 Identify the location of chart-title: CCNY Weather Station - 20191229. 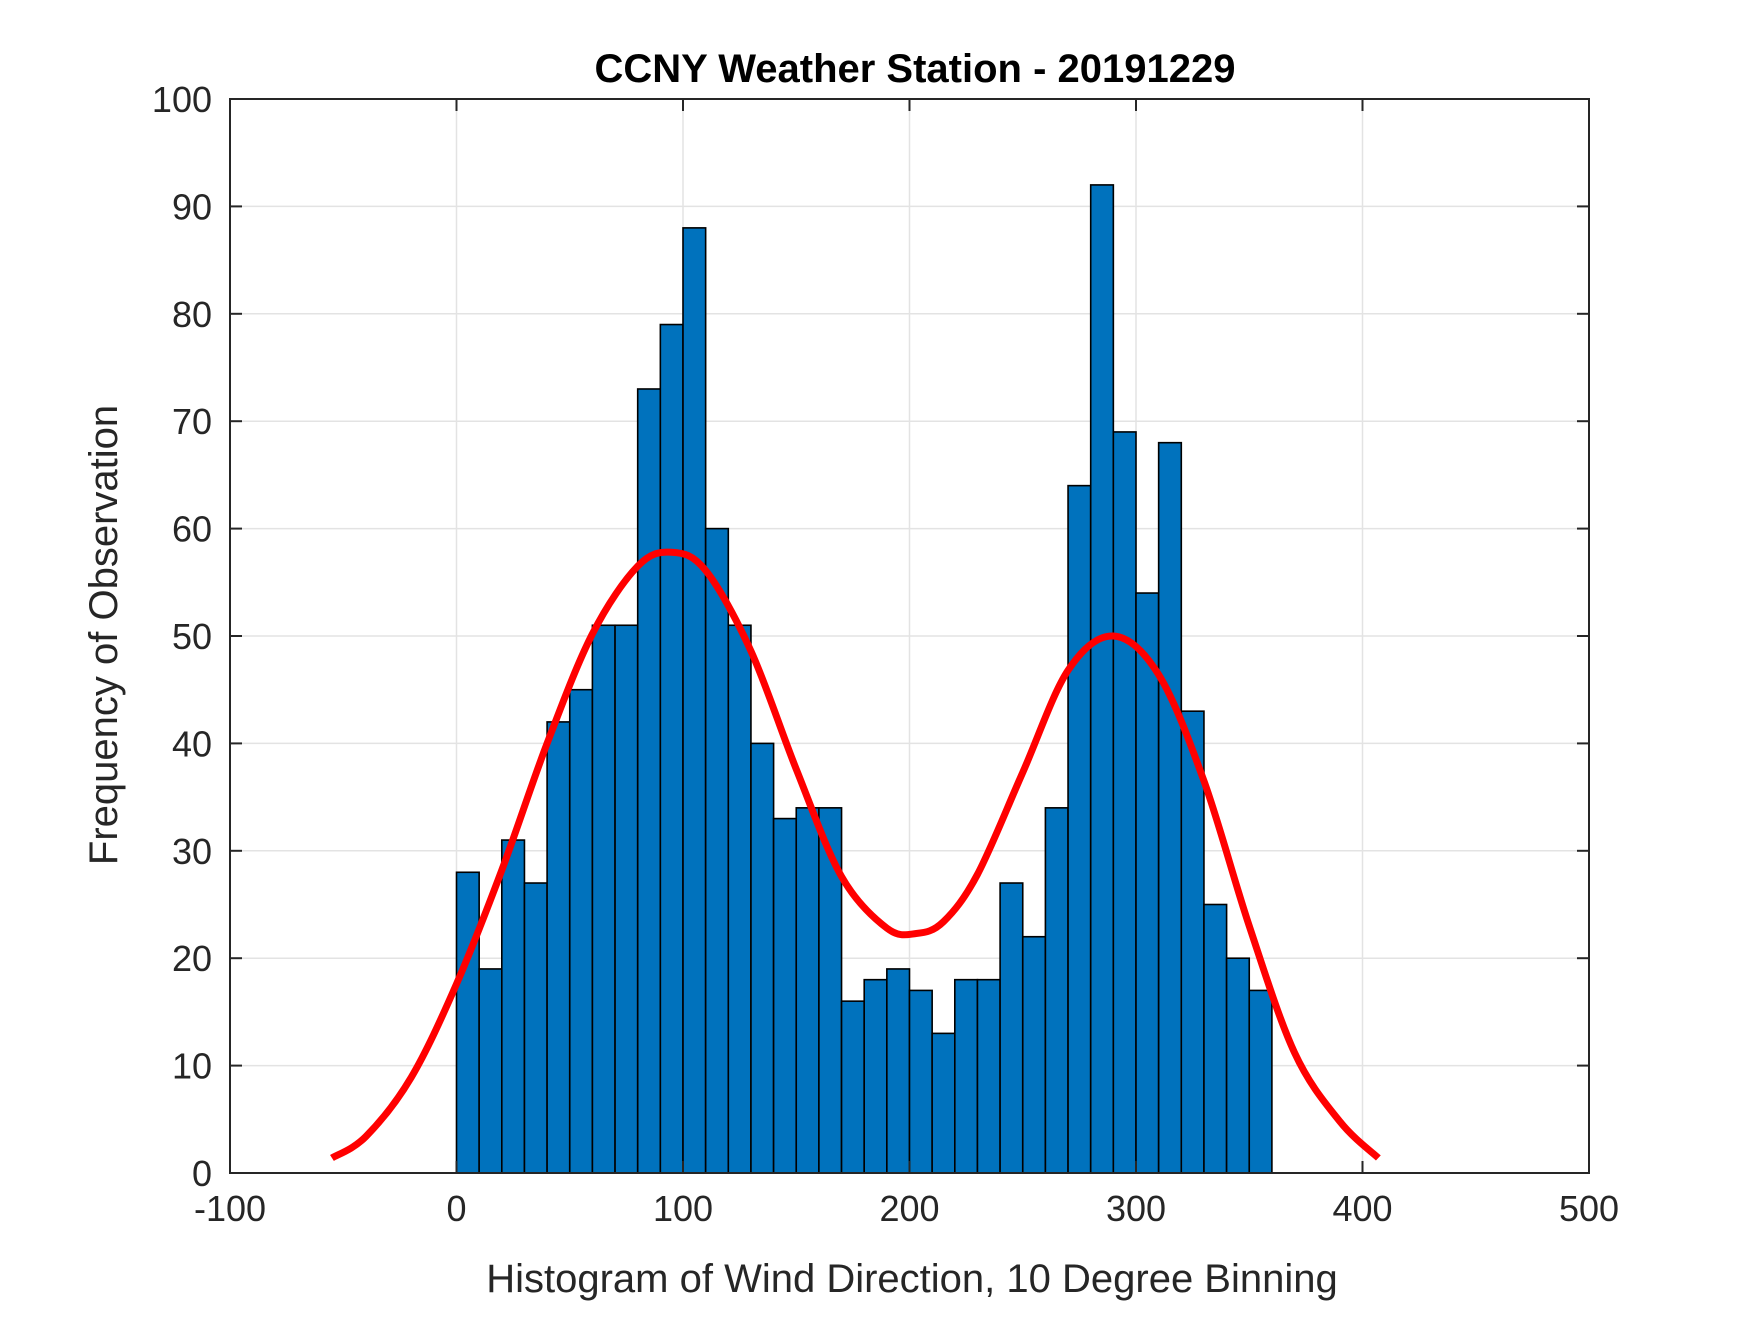
(915, 69).